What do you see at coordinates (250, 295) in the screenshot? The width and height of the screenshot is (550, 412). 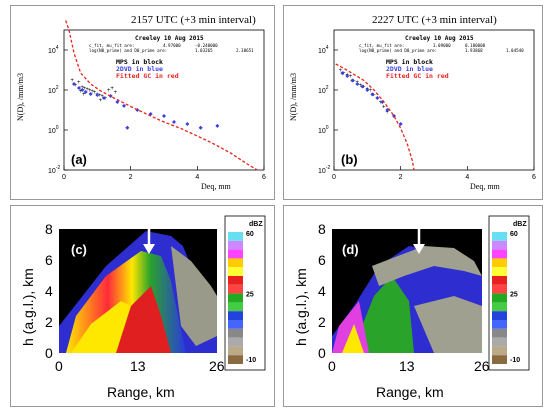 I see `colorbar-tick-label: 25` at bounding box center [250, 295].